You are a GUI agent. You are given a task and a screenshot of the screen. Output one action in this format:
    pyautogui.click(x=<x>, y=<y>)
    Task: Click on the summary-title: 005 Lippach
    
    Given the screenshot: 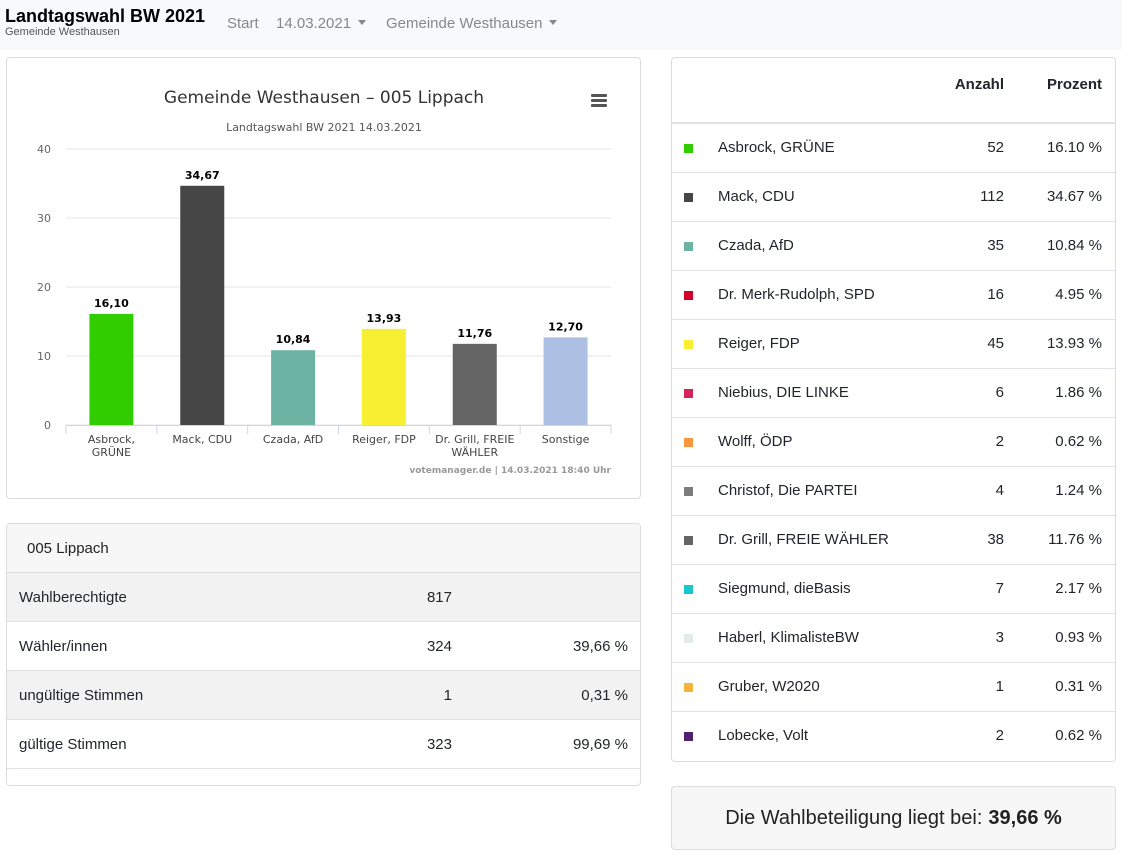 What is the action you would take?
    pyautogui.click(x=323, y=548)
    